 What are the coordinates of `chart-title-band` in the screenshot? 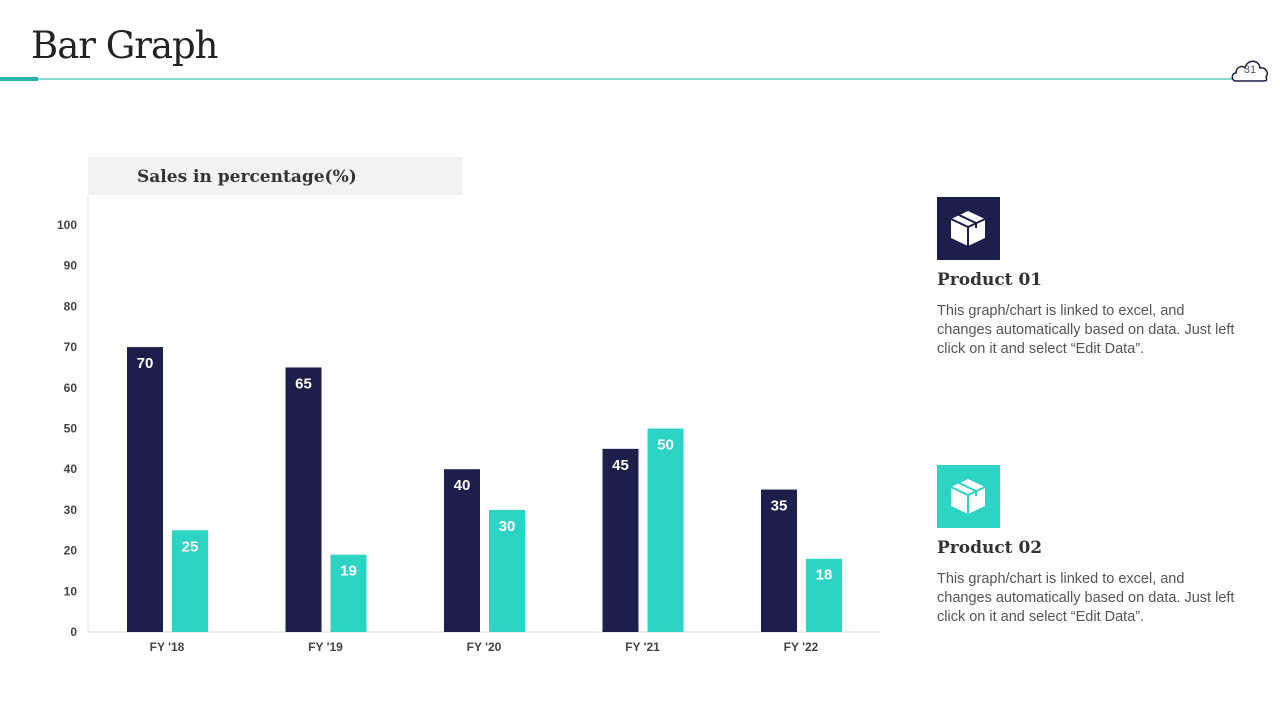 It's located at (275, 176).